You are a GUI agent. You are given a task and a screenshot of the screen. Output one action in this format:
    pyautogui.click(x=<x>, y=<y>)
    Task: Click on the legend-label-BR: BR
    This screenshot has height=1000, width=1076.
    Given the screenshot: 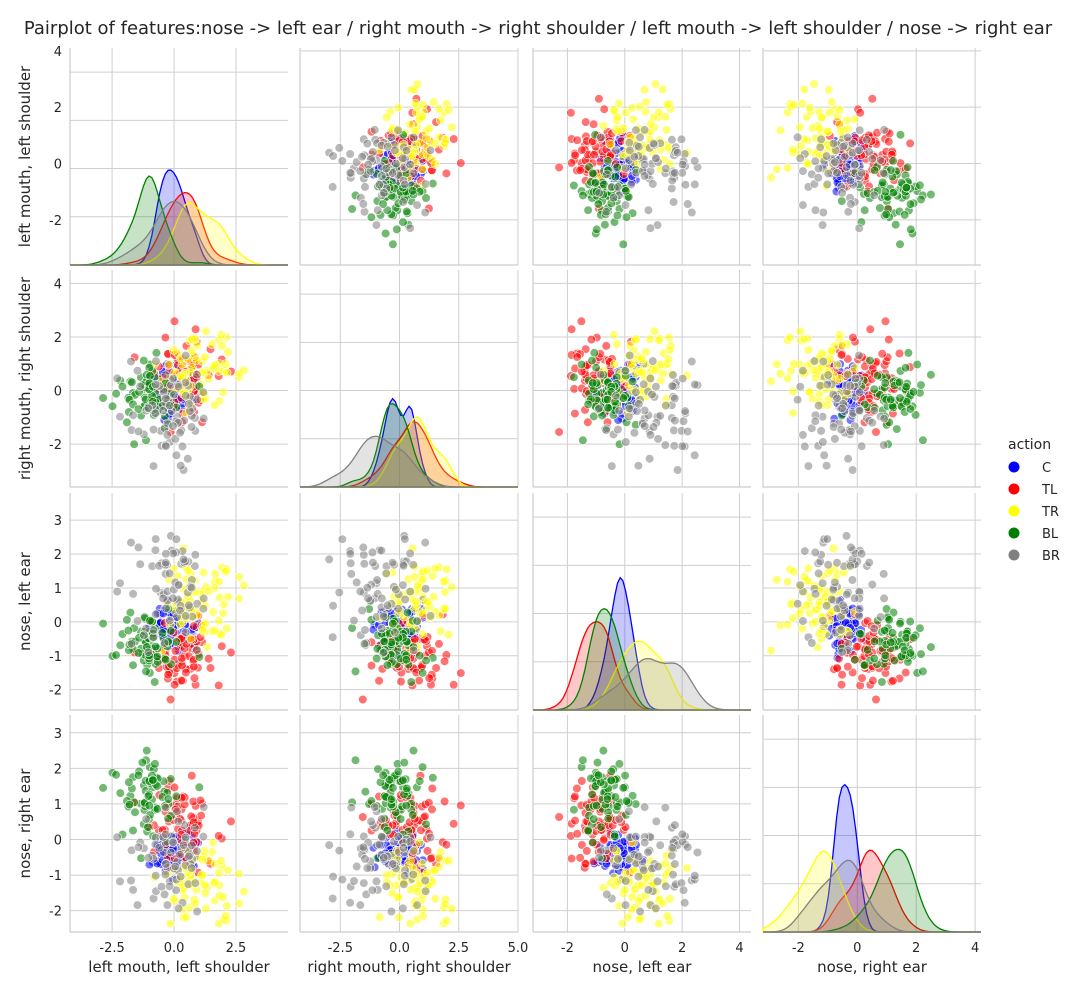 What is the action you would take?
    pyautogui.click(x=1051, y=556)
    